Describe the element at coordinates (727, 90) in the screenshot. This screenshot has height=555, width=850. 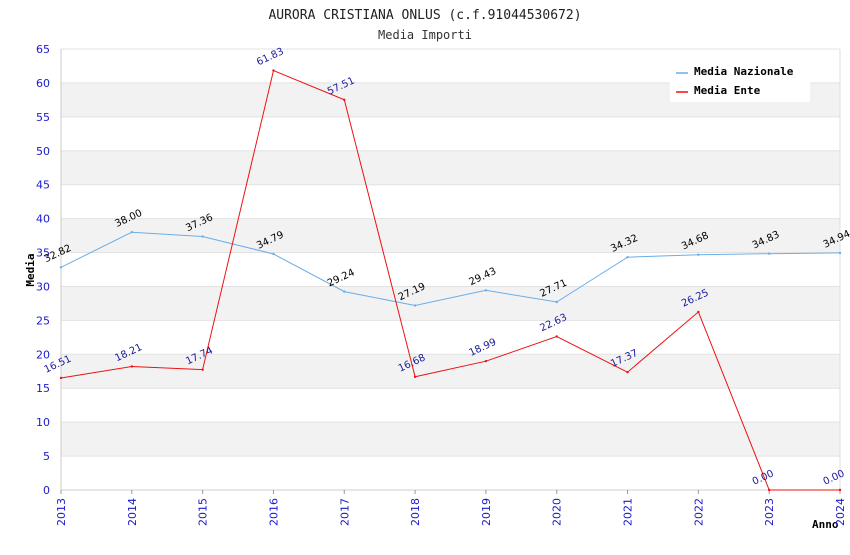
I see `legend-label-ente: Media Ente` at that location.